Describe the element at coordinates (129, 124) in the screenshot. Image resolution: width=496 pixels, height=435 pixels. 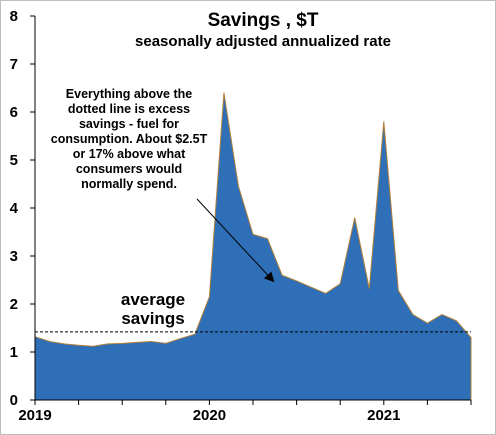
I see `annotation-line: savings - fuel for` at that location.